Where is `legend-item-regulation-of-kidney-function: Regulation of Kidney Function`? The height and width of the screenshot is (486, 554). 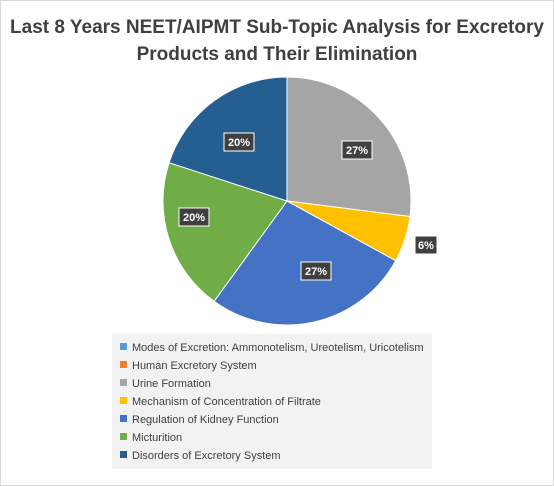 legend-item-regulation-of-kidney-function: Regulation of Kidney Function is located at coordinates (199, 420).